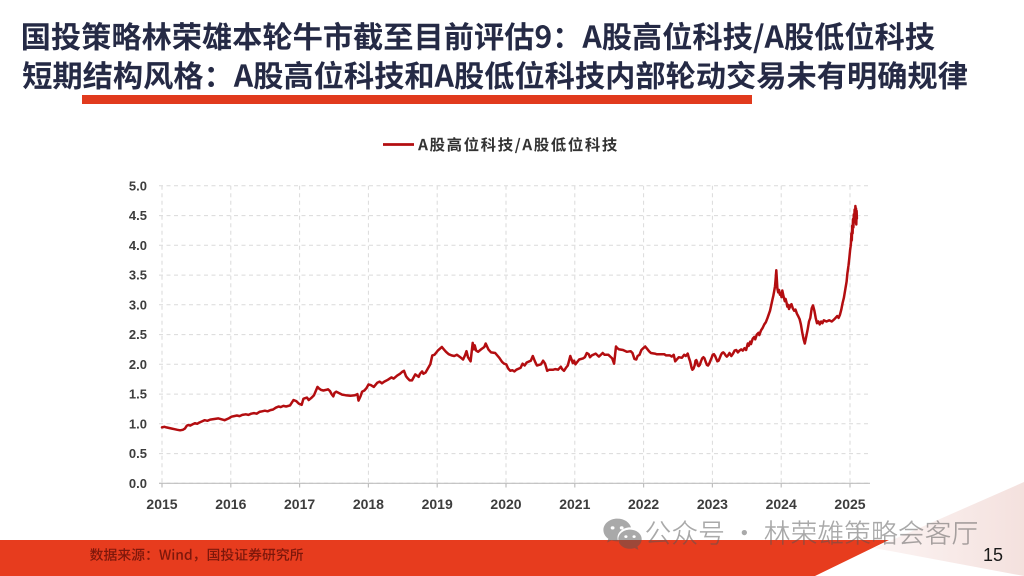 Image resolution: width=1024 pixels, height=576 pixels. What do you see at coordinates (781, 504) in the screenshot?
I see `svg-text: 2024` at bounding box center [781, 504].